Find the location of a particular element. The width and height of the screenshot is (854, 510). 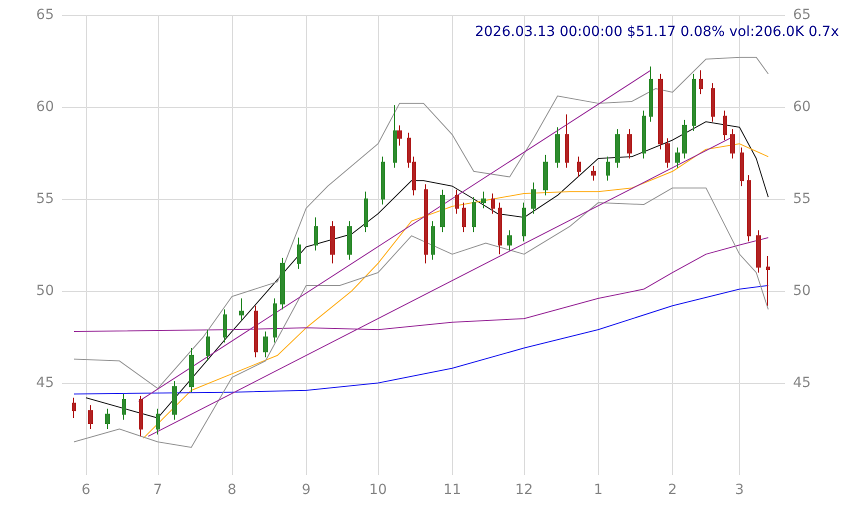

text: 2026.03.13 00:00:00 $51.17 0.08% vol:206.0K 0.7x is located at coordinates (656, 32).